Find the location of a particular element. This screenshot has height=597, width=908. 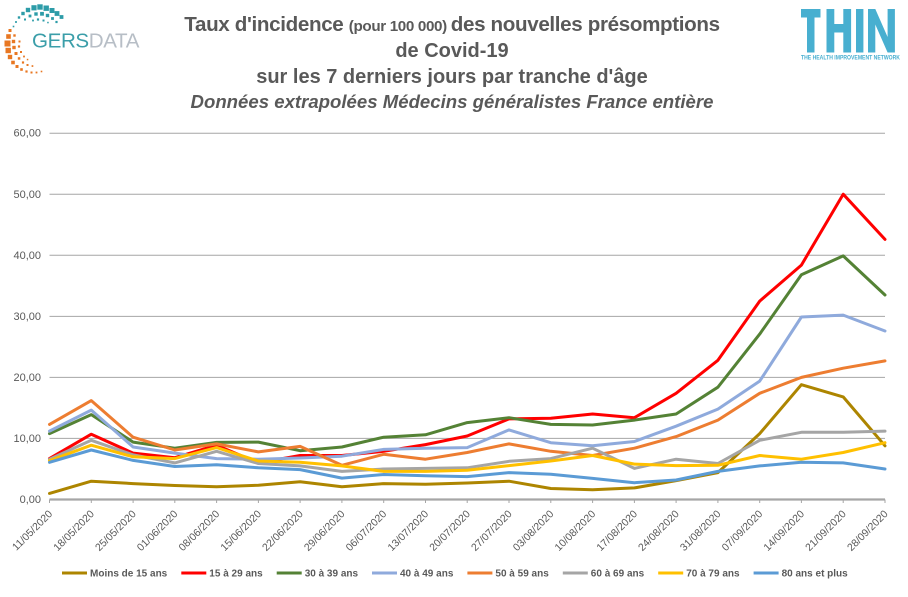

svg-text: GERSDATA is located at coordinates (86, 41).